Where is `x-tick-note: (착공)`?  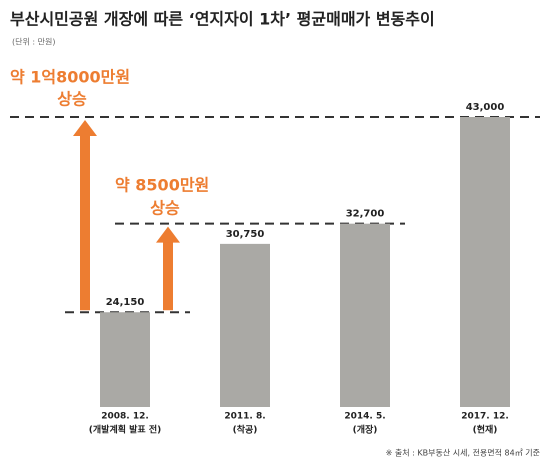 x-tick-note: (착공) is located at coordinates (245, 430).